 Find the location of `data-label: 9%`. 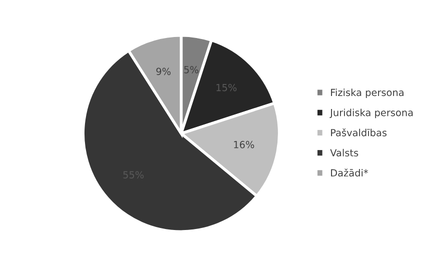

data-label: 9% is located at coordinates (163, 72).